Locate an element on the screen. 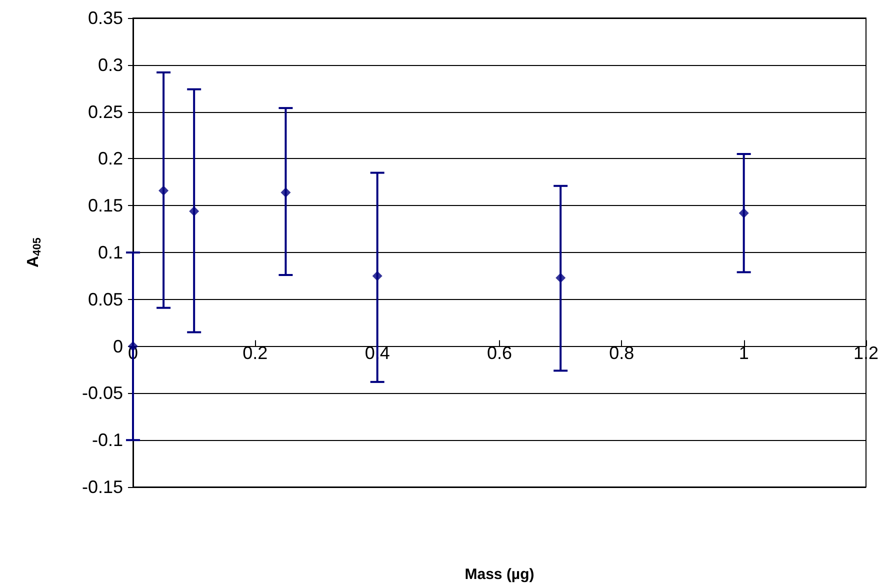 This screenshot has width=887, height=587. y-tick-label: -0.05 is located at coordinates (102, 393).